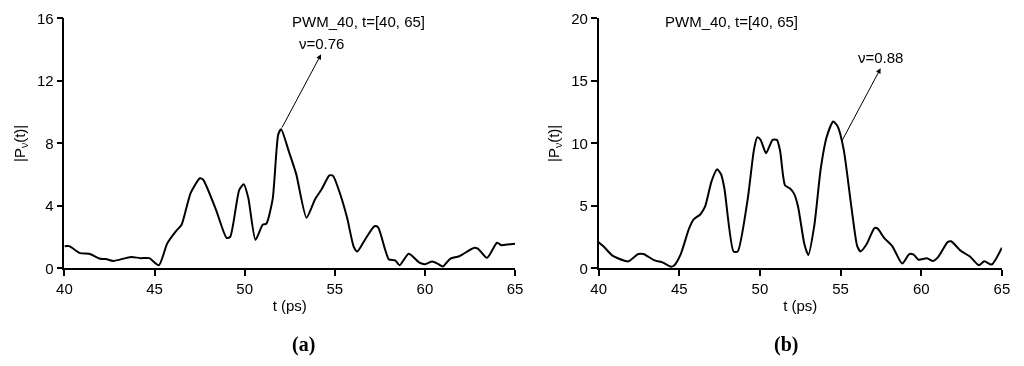 This screenshot has width=1024, height=366. What do you see at coordinates (49, 206) in the screenshot?
I see `y-tick-label: 4` at bounding box center [49, 206].